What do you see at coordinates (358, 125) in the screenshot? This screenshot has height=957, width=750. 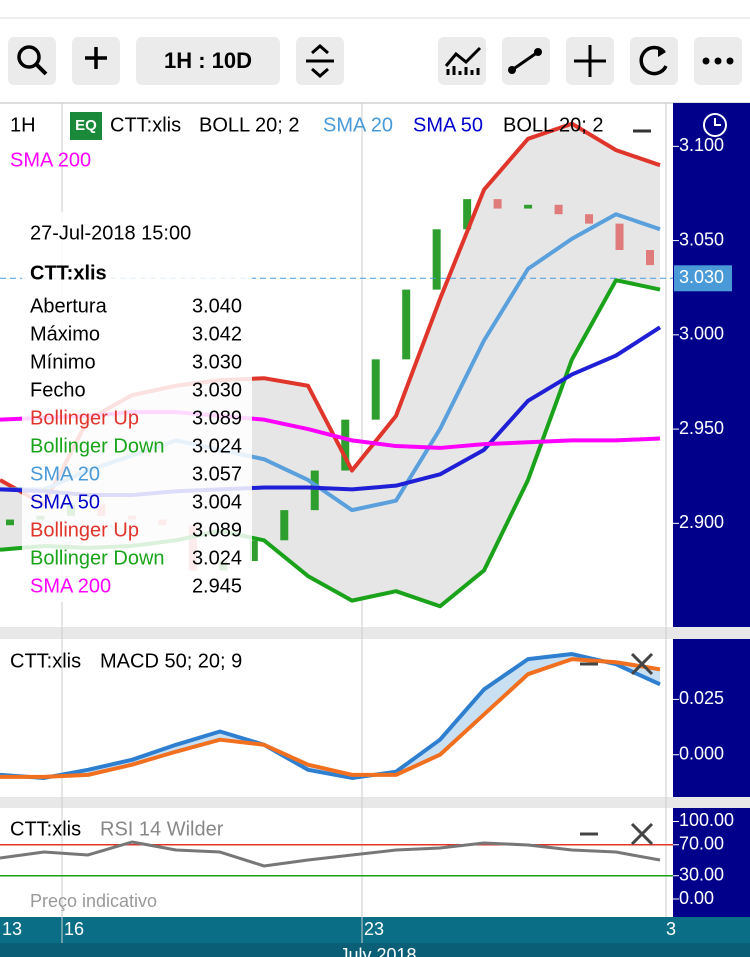 I see `legend-entry: SMA 20` at bounding box center [358, 125].